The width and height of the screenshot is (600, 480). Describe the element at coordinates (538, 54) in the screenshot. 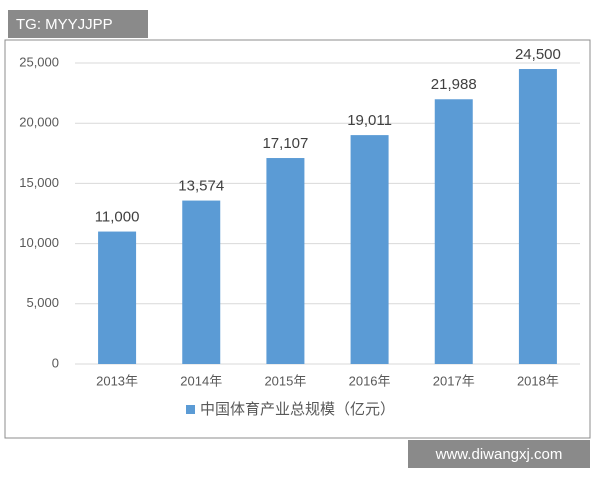

I see `data-label: 24,500` at that location.